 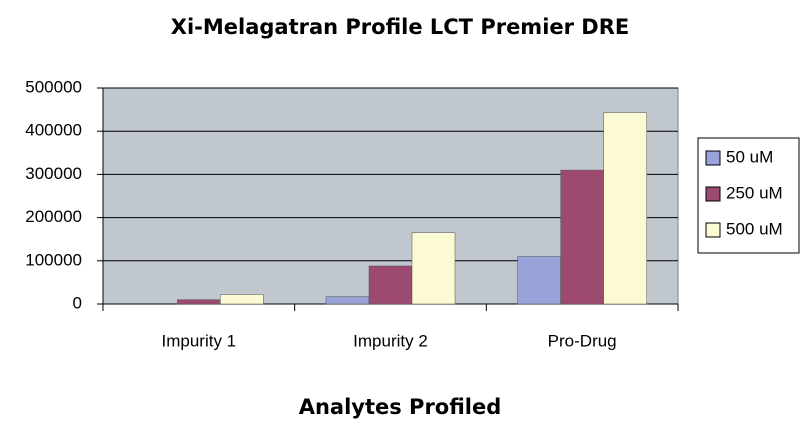 What do you see at coordinates (754, 228) in the screenshot?
I see `legend-label: 500 uM` at bounding box center [754, 228].